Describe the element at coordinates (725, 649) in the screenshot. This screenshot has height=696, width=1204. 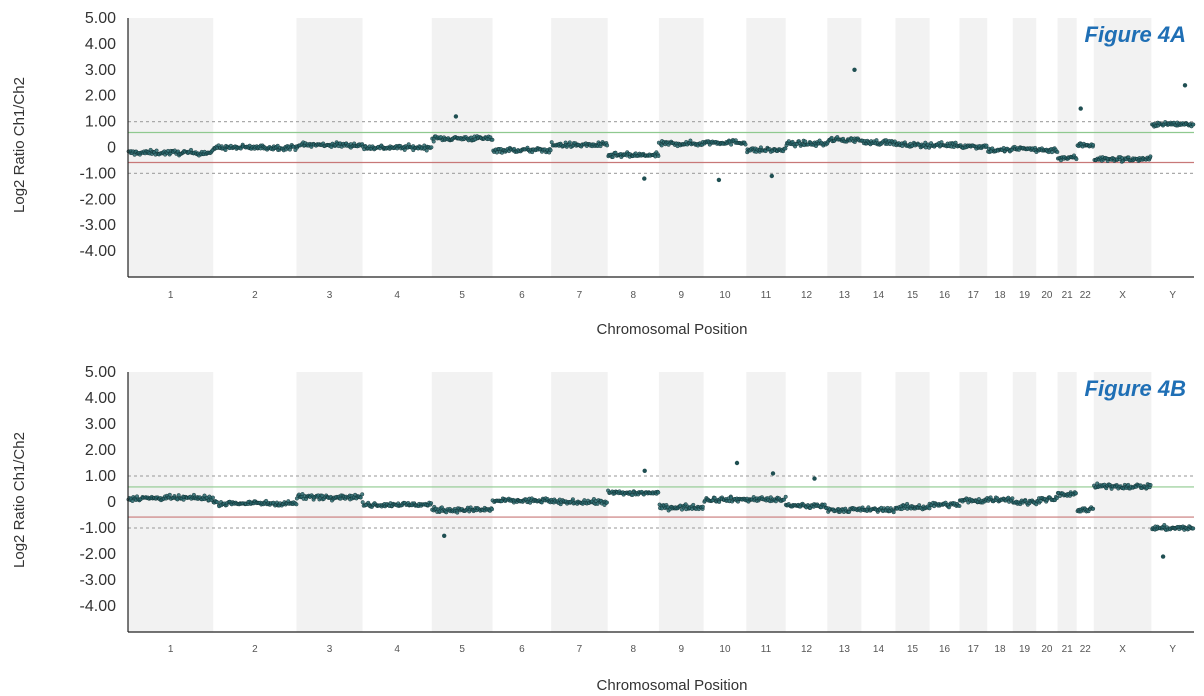
I see `x-tick-label: 10` at that location.